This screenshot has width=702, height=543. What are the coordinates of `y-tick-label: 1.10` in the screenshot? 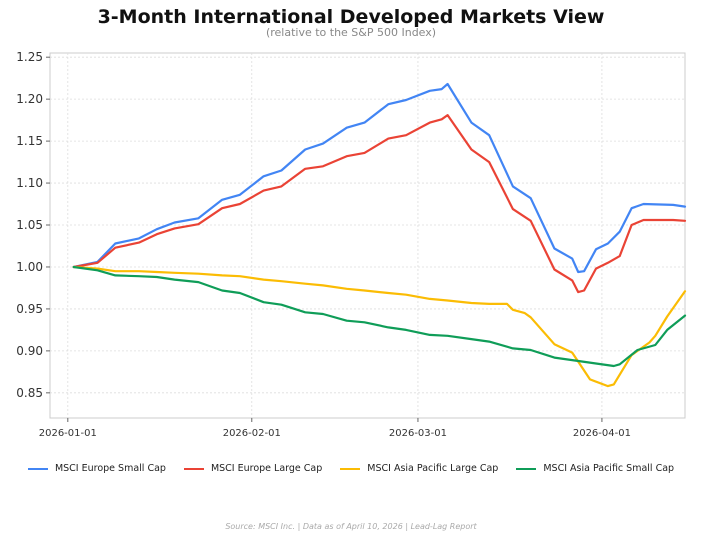 It's located at (29, 183).